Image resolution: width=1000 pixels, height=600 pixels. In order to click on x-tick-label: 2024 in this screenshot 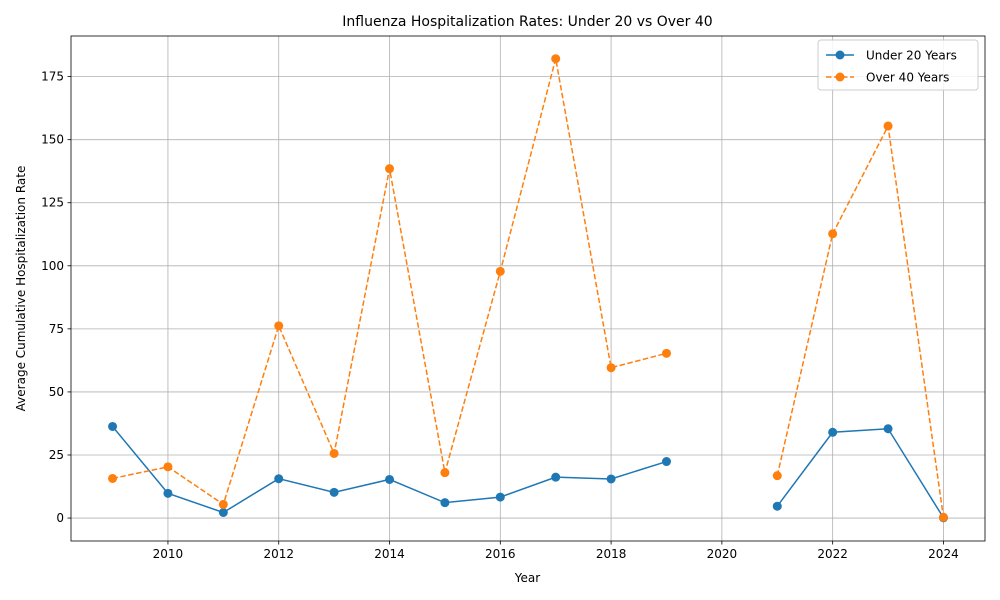, I will do `click(943, 554)`.